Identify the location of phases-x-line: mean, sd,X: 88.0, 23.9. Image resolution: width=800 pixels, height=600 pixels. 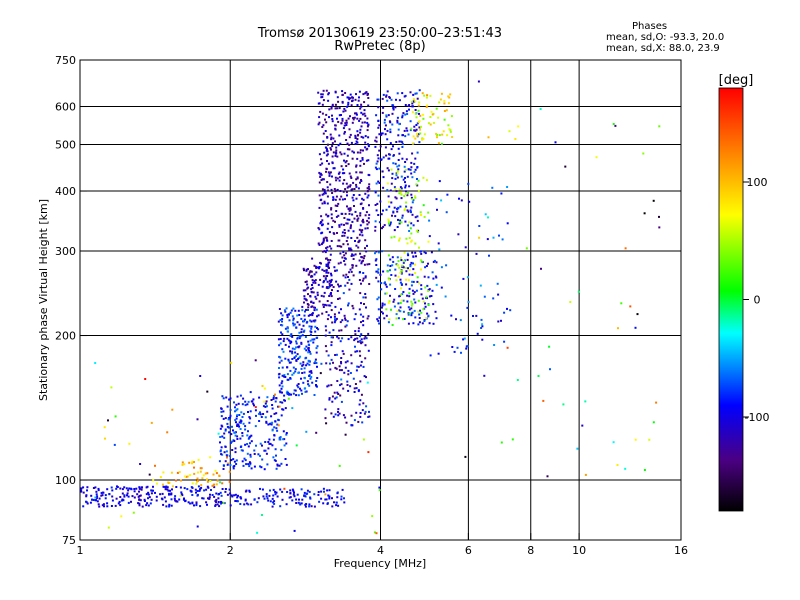
(663, 48).